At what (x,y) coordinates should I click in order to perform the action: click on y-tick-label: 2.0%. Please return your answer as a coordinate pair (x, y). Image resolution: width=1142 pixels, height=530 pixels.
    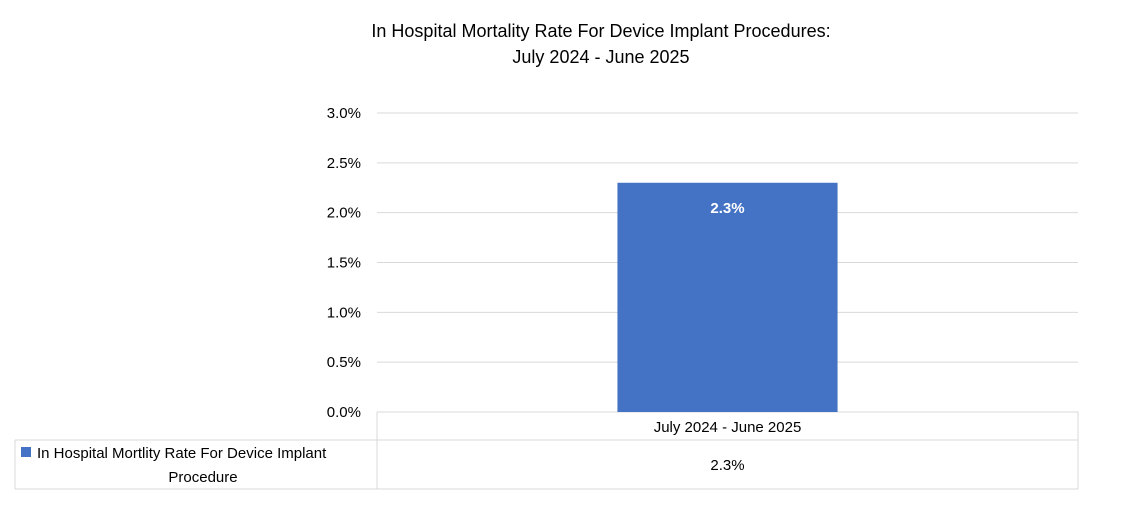
    Looking at the image, I should click on (344, 213).